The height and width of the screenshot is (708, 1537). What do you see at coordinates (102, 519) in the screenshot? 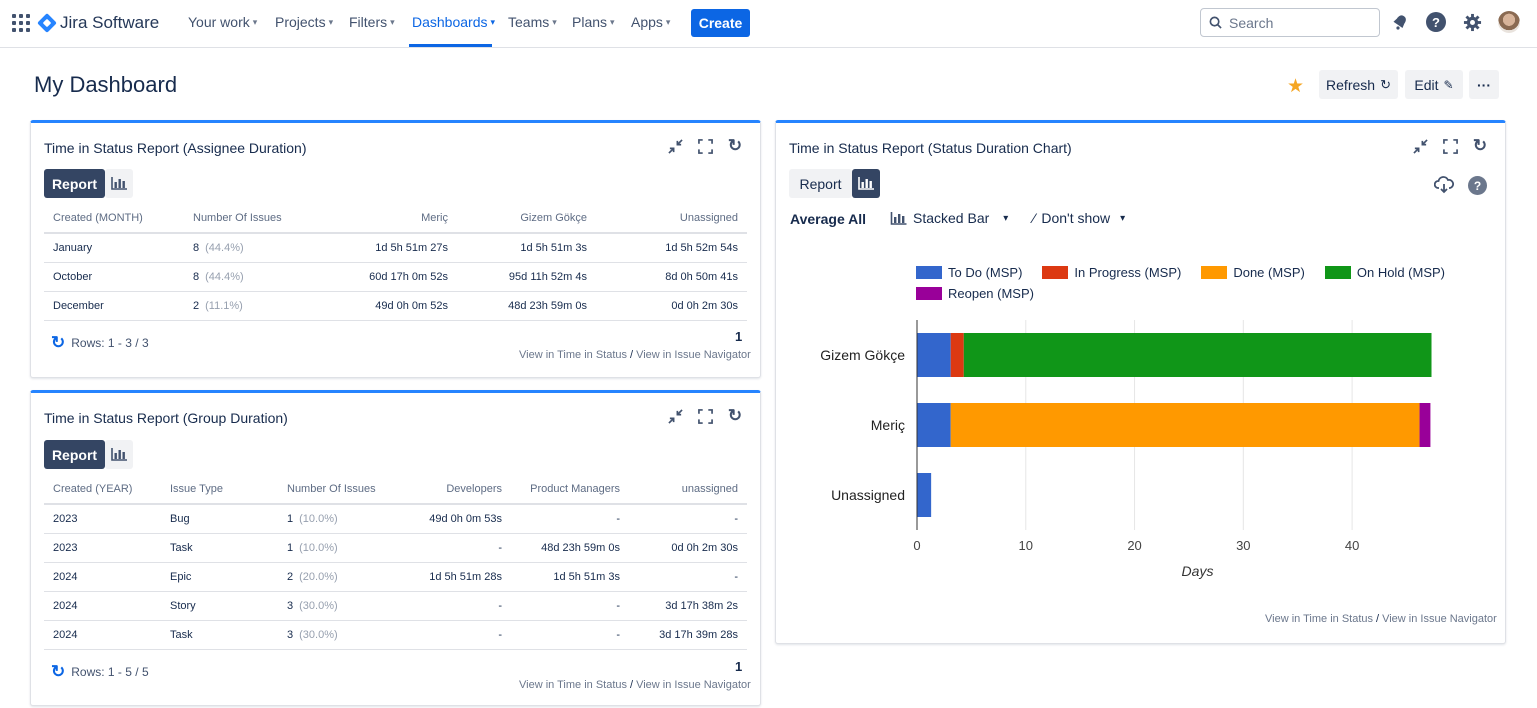
I see `table-cell: 2023` at bounding box center [102, 519].